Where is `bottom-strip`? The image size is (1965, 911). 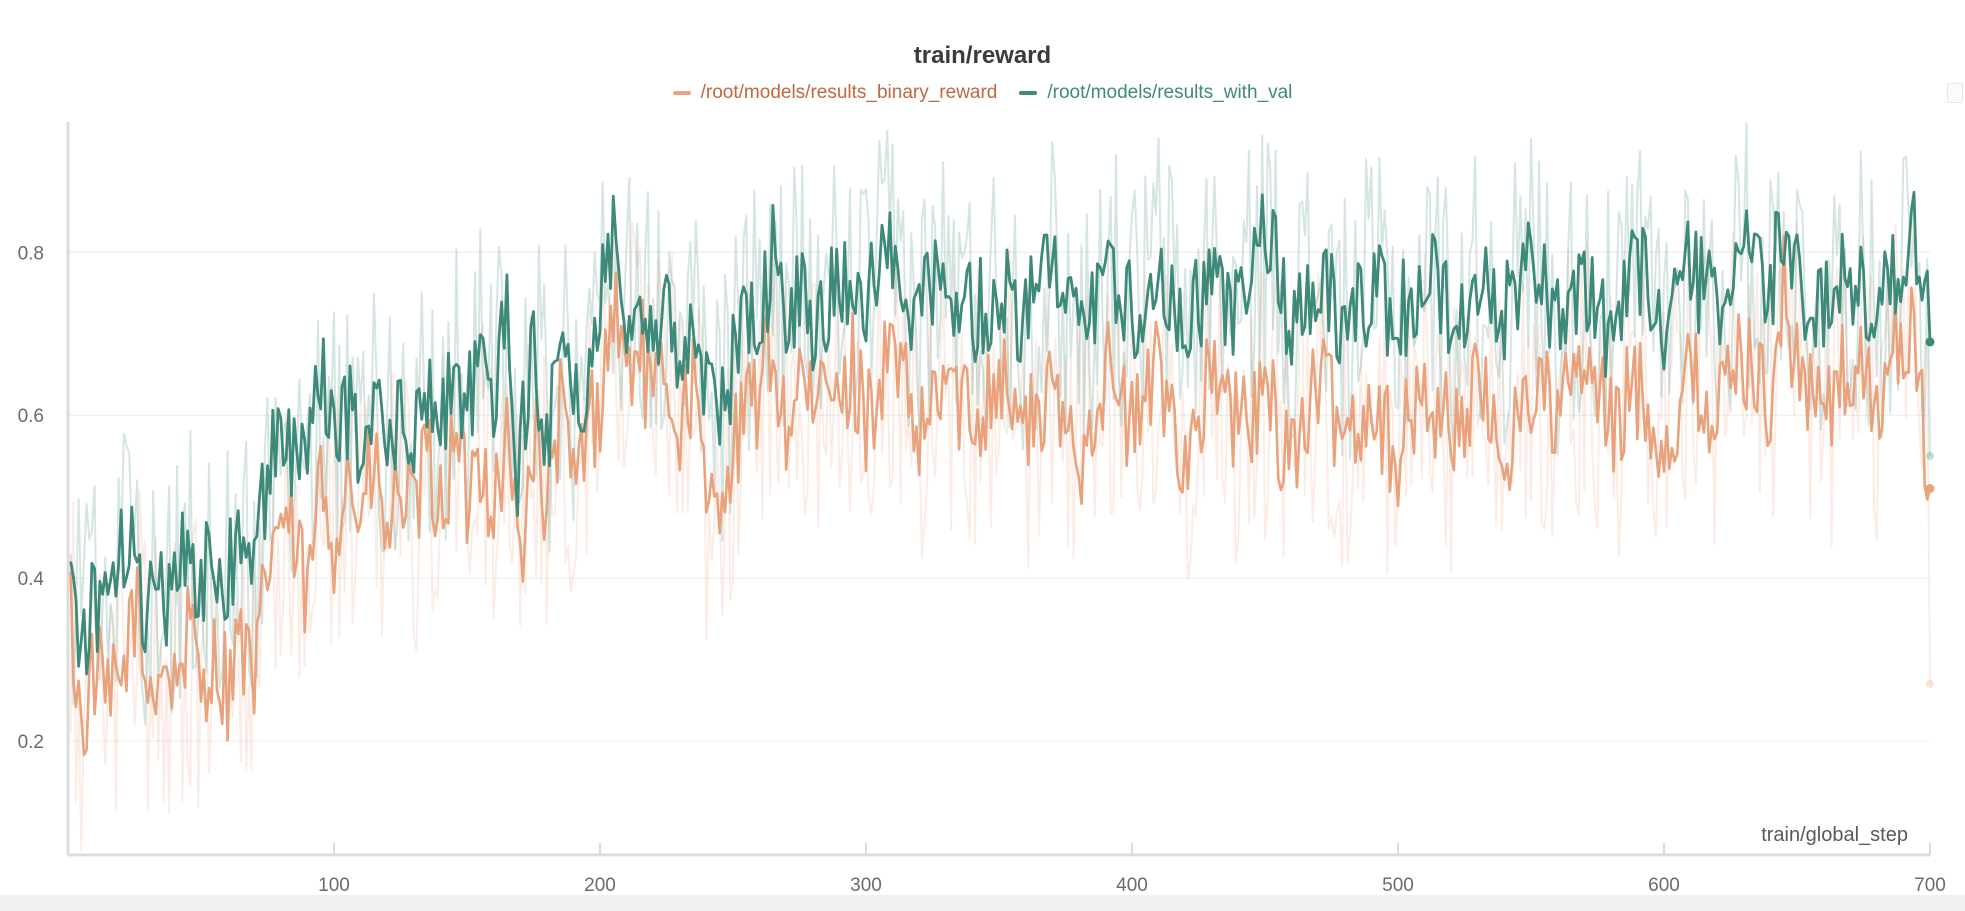
bottom-strip is located at coordinates (982, 903).